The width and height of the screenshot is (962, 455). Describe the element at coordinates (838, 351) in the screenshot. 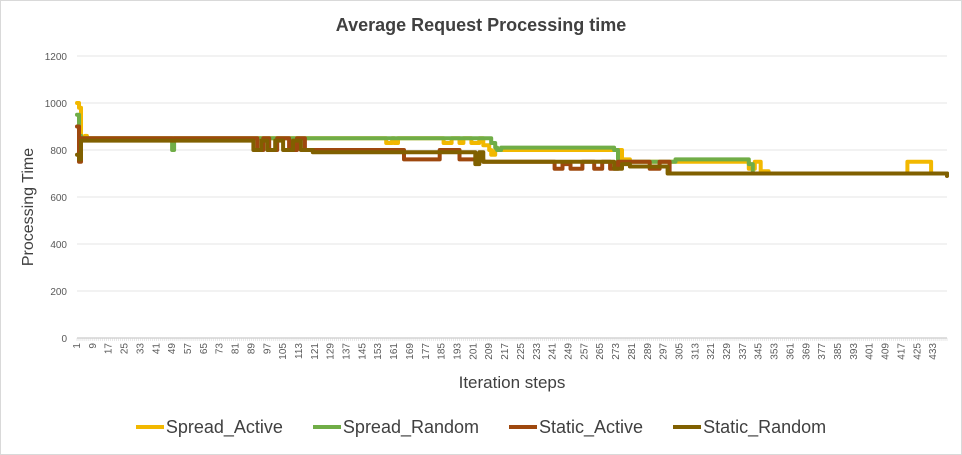

I see `x-tick-label: 385` at that location.